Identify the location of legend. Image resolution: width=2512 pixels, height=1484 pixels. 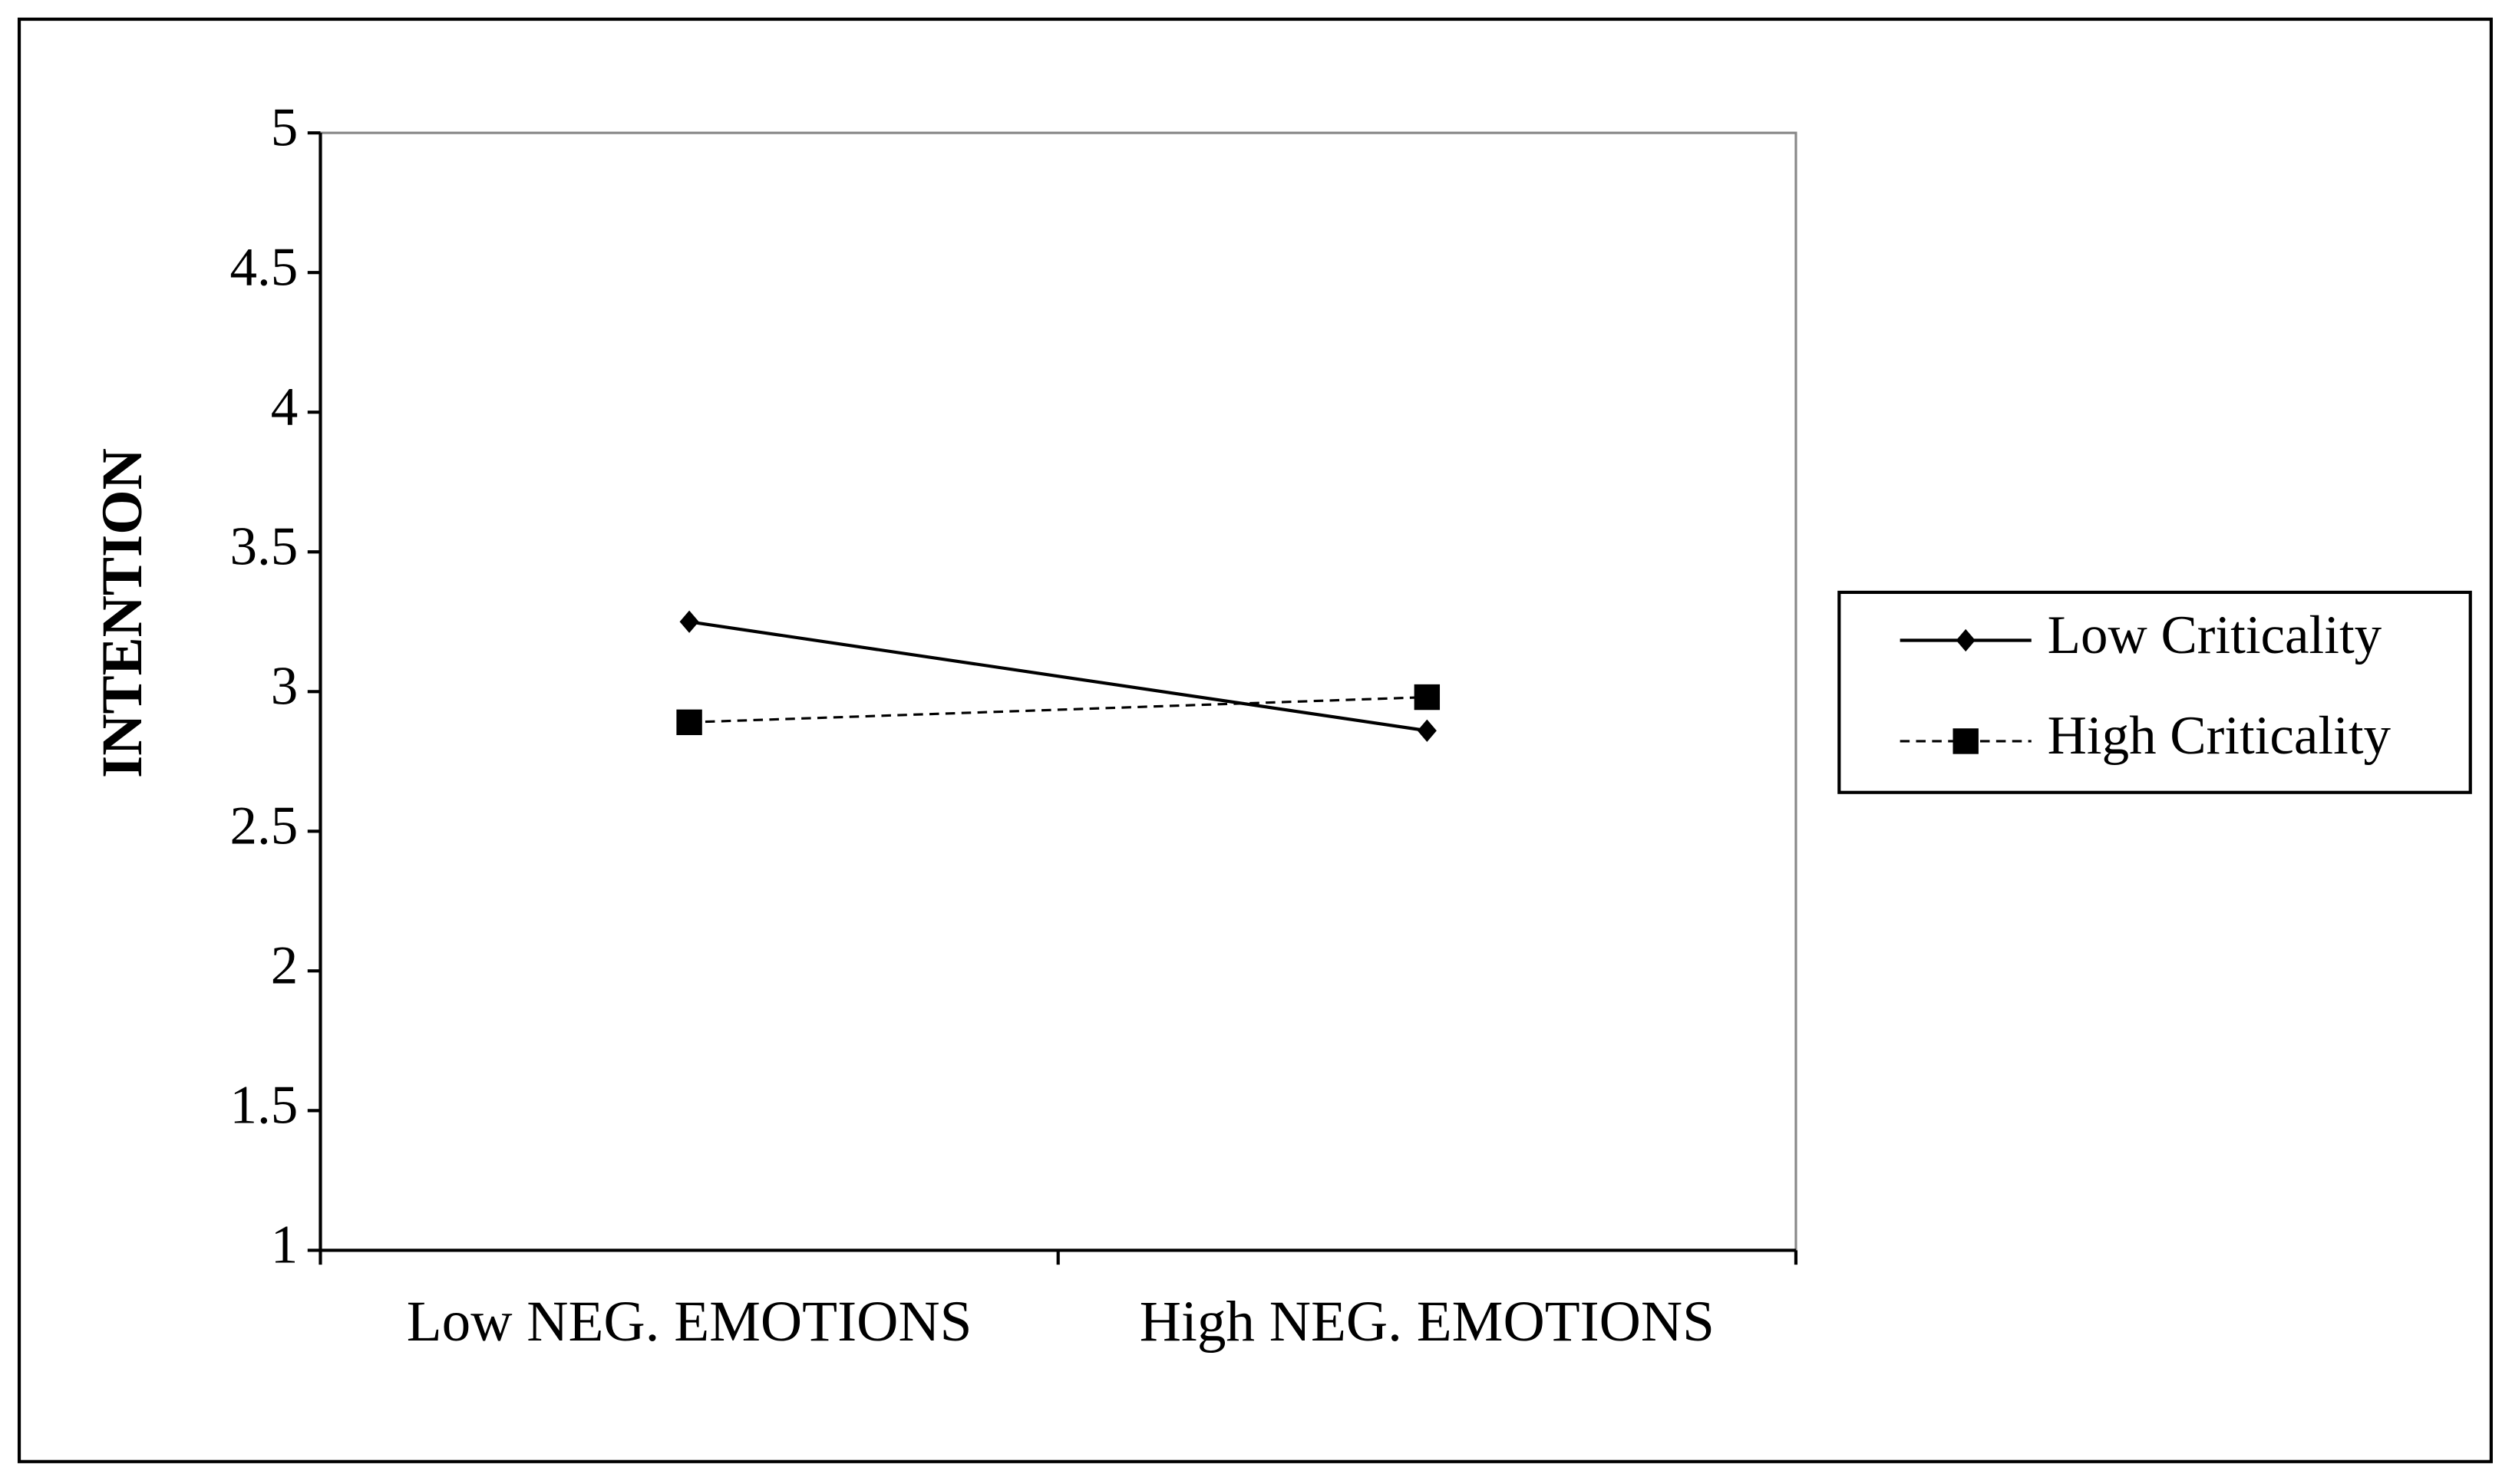
(2154, 692).